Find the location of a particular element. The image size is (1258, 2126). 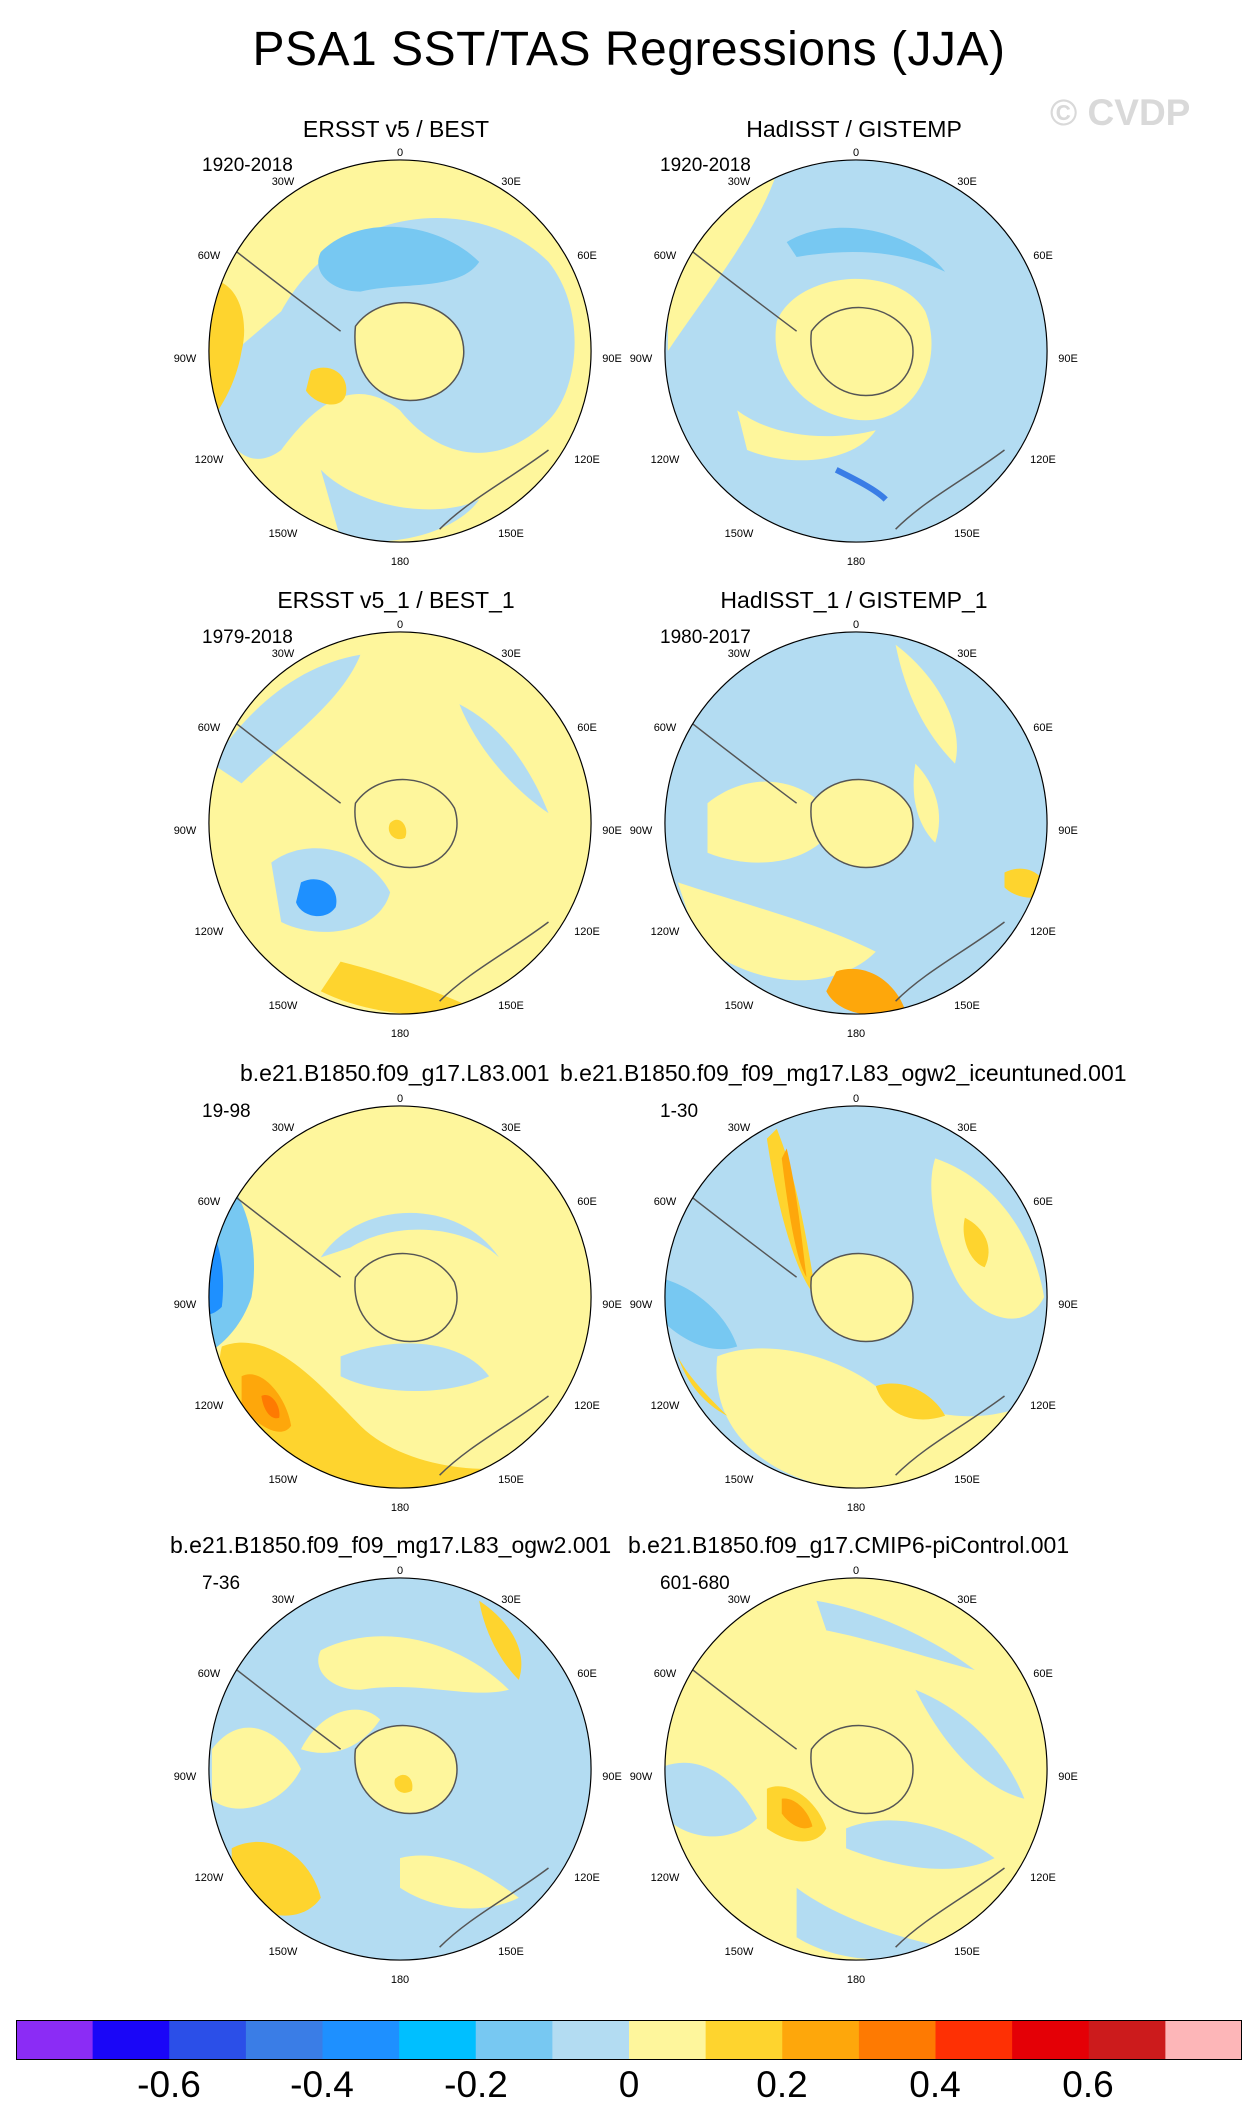

panel-title: HadISST / GISTEMP is located at coordinates (854, 129).